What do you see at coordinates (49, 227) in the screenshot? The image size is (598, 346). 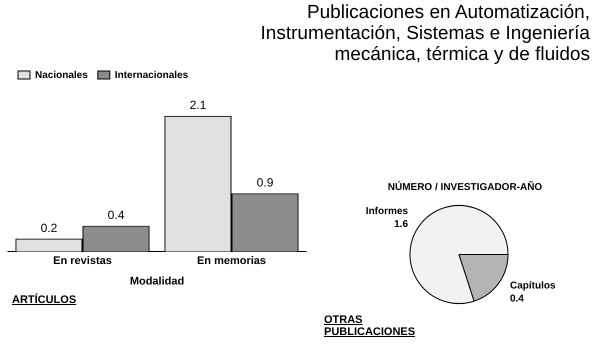 I see `data-label: 0.2` at bounding box center [49, 227].